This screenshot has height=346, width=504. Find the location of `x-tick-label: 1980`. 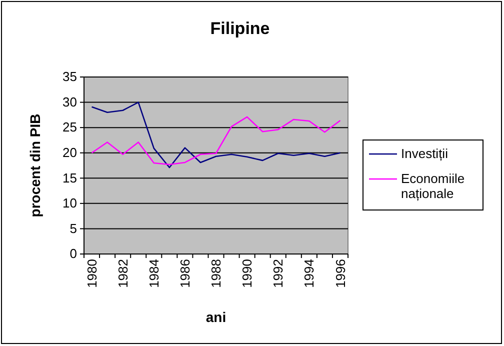

x-tick-label: 1980 is located at coordinates (92, 273).